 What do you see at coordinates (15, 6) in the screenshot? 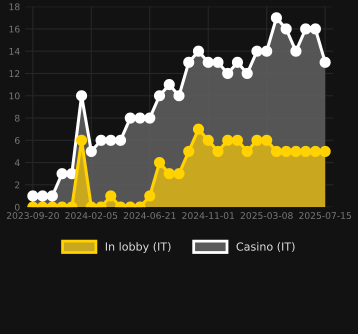
I see `y-tick-label: 18` at bounding box center [15, 6].